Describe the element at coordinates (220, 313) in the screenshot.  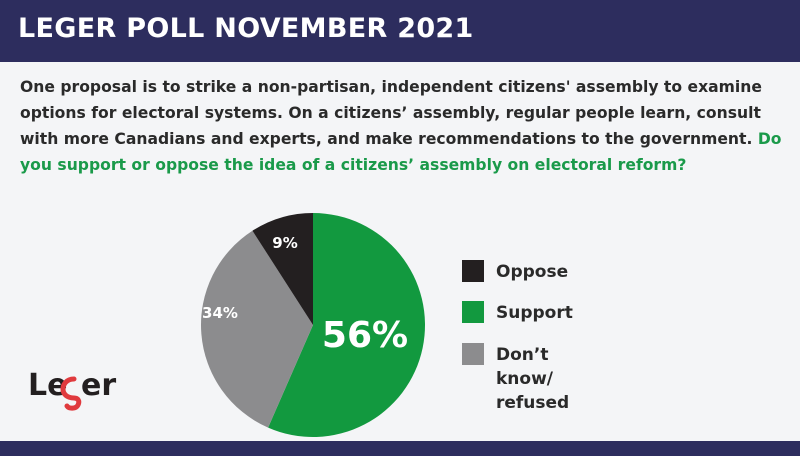
I see `slice-label-dont-know: 34%` at that location.